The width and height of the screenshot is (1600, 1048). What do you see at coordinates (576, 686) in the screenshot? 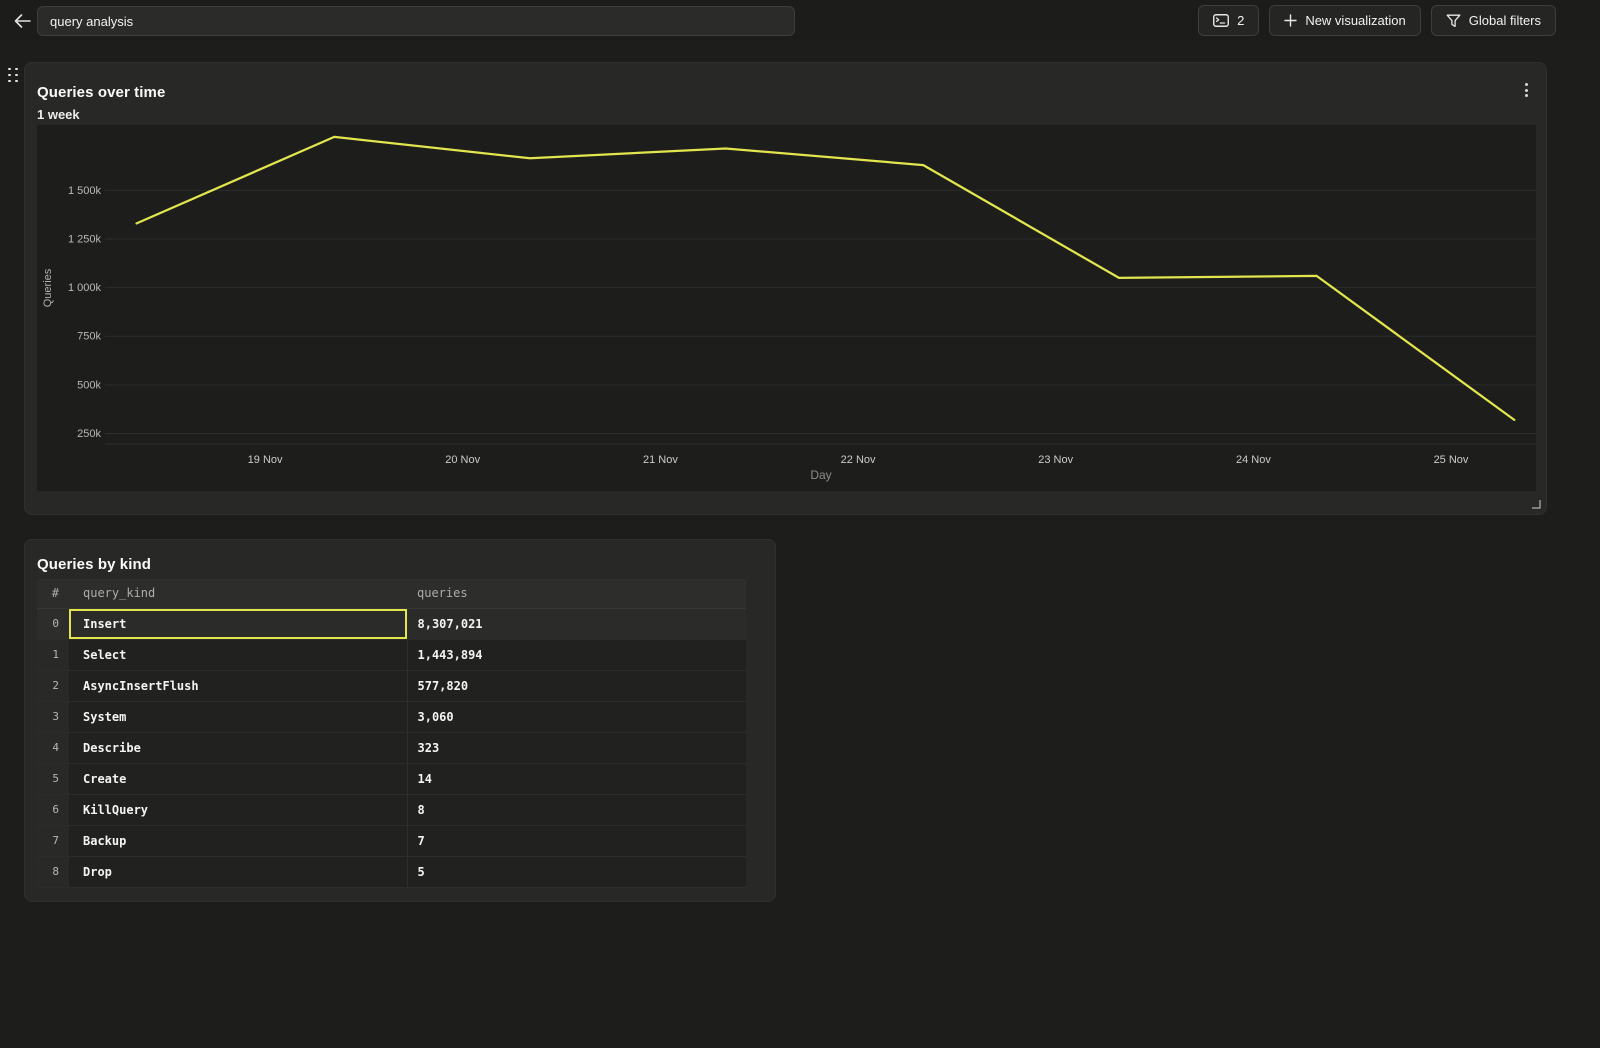
I see `queries-cell: 577,820` at bounding box center [576, 686].